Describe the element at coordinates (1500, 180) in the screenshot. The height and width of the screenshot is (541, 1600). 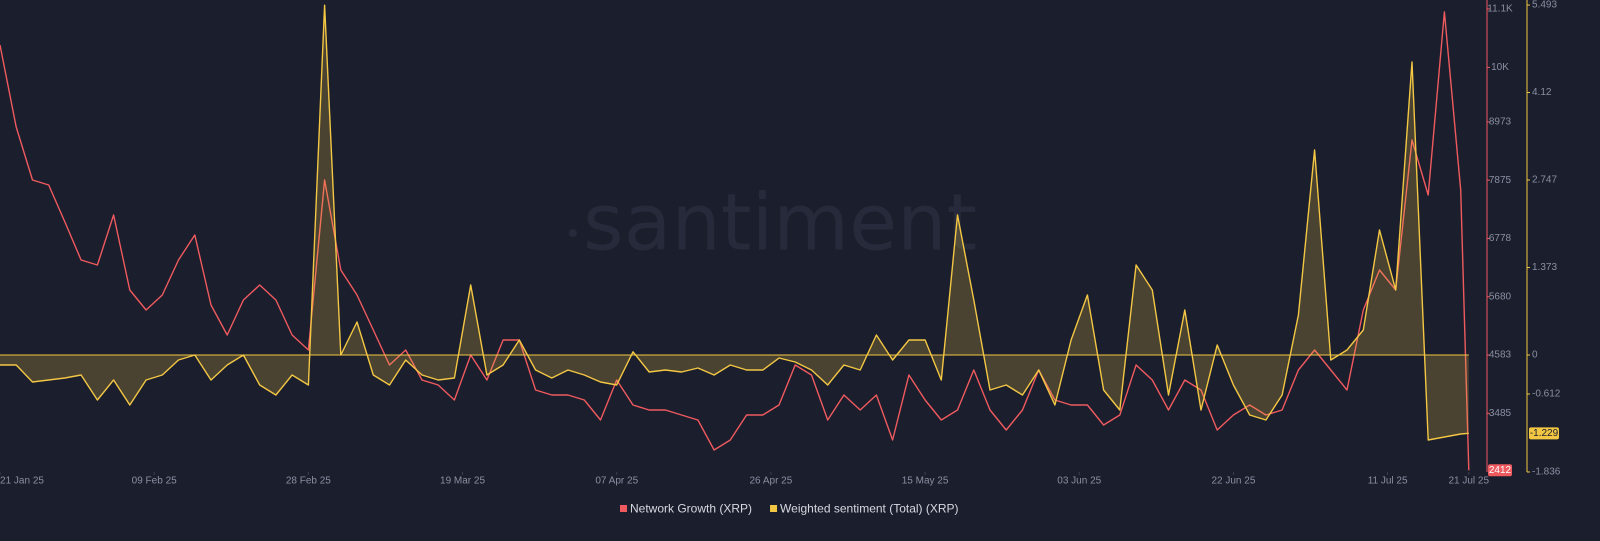
I see `y-tick-label: 7875` at that location.